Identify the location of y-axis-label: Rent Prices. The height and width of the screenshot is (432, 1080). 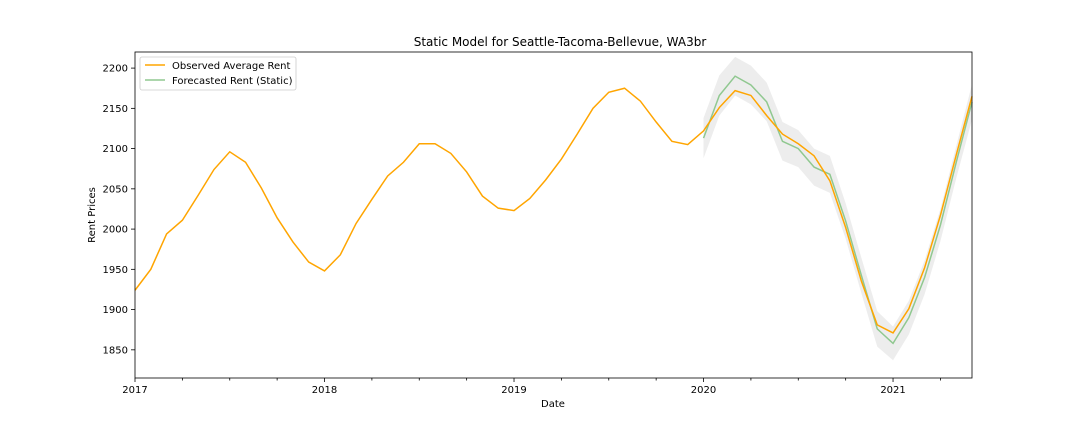
(92, 215).